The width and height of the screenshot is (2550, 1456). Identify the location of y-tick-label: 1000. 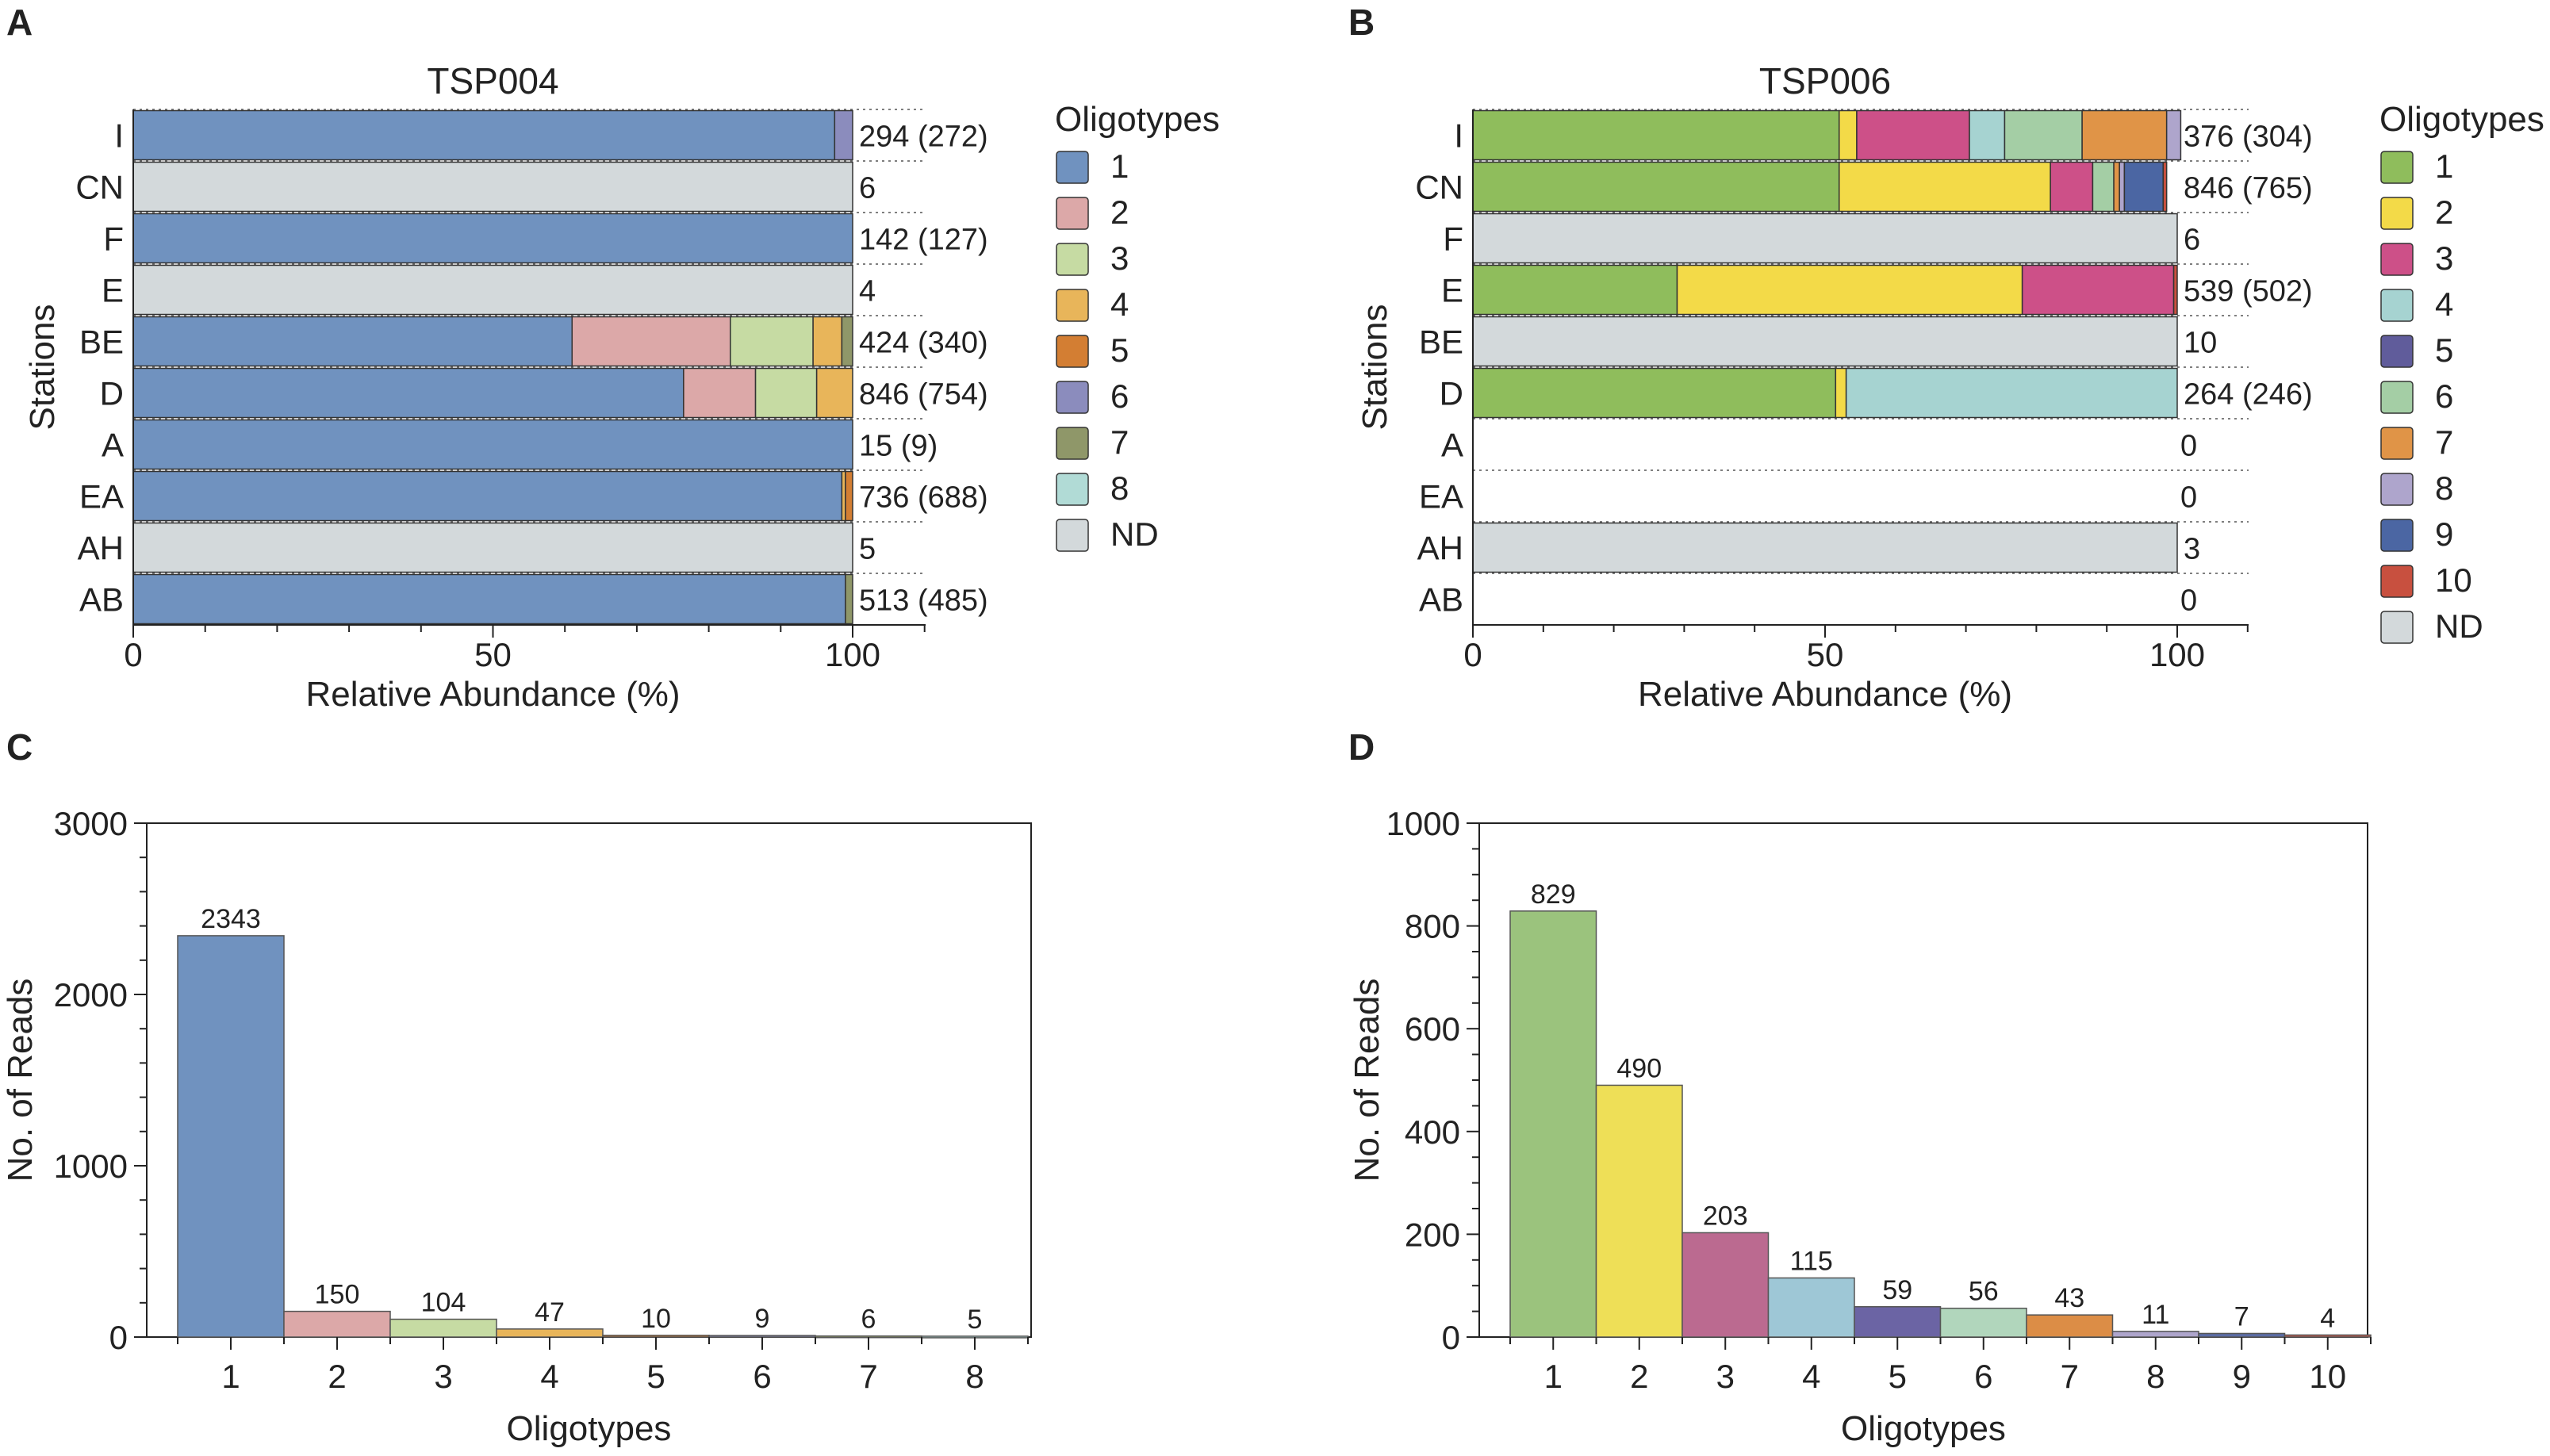
(1423, 823).